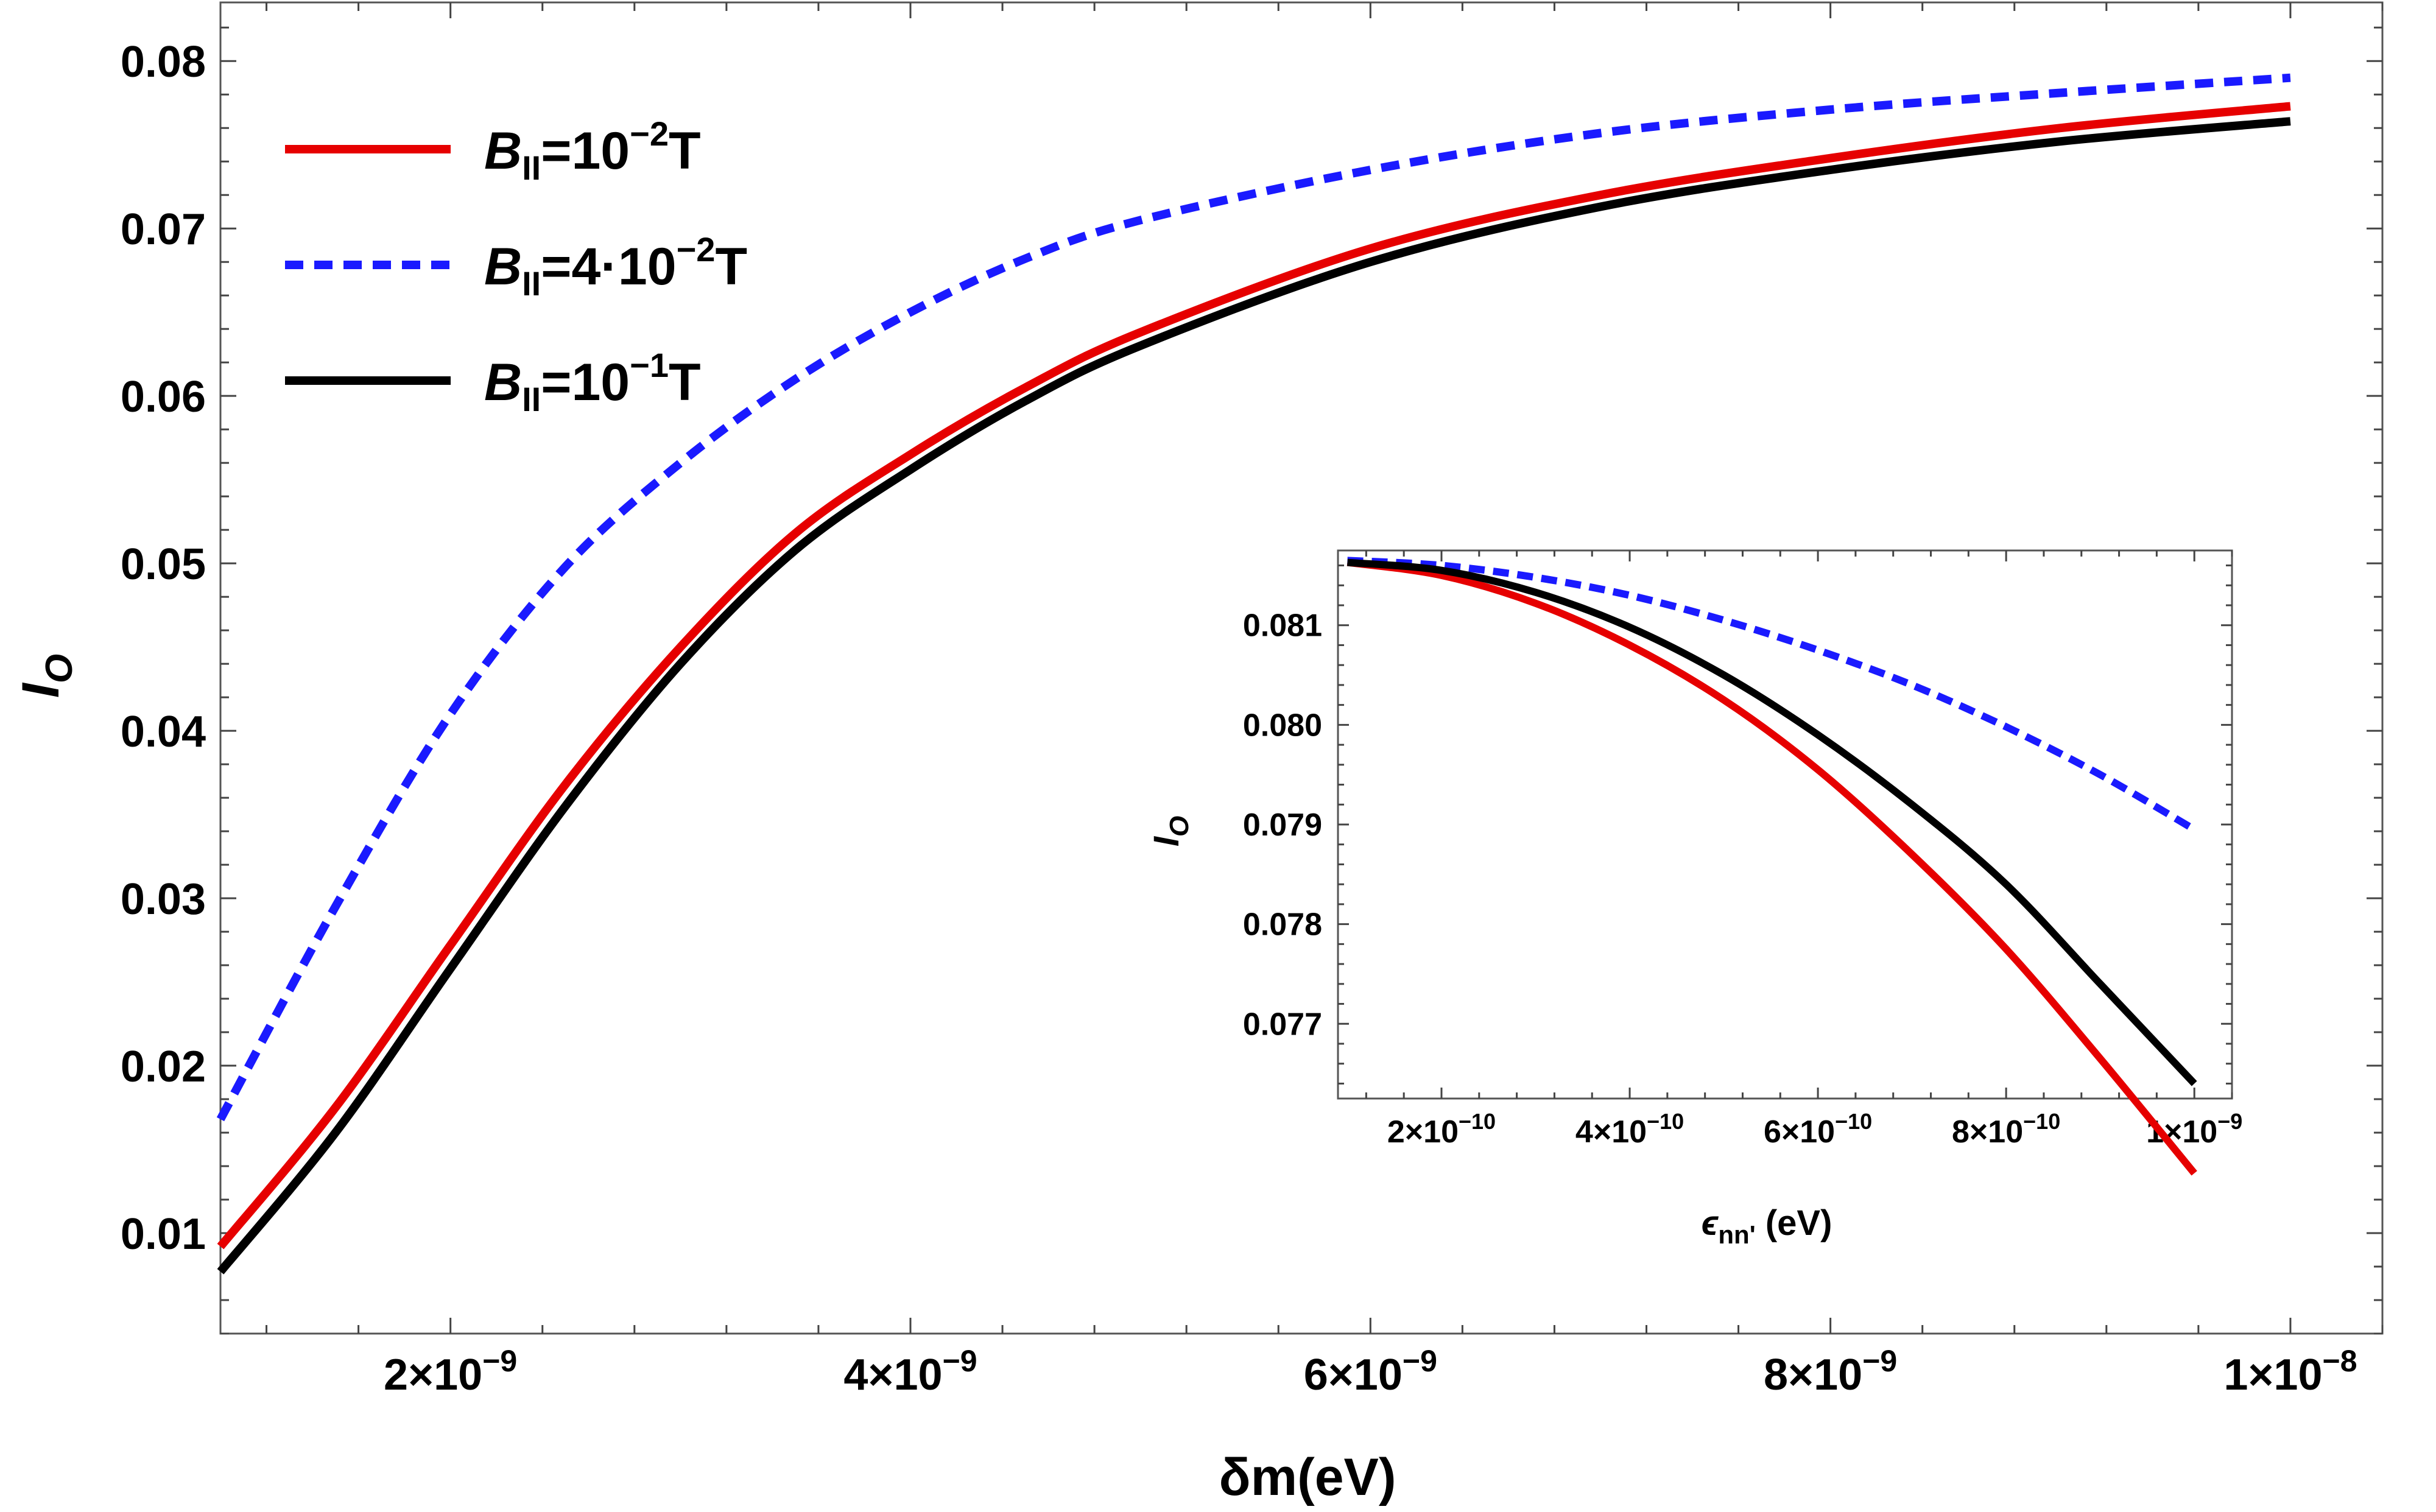  I want to click on x-tick-label: 4×10⁻⁹, so click(910, 1372).